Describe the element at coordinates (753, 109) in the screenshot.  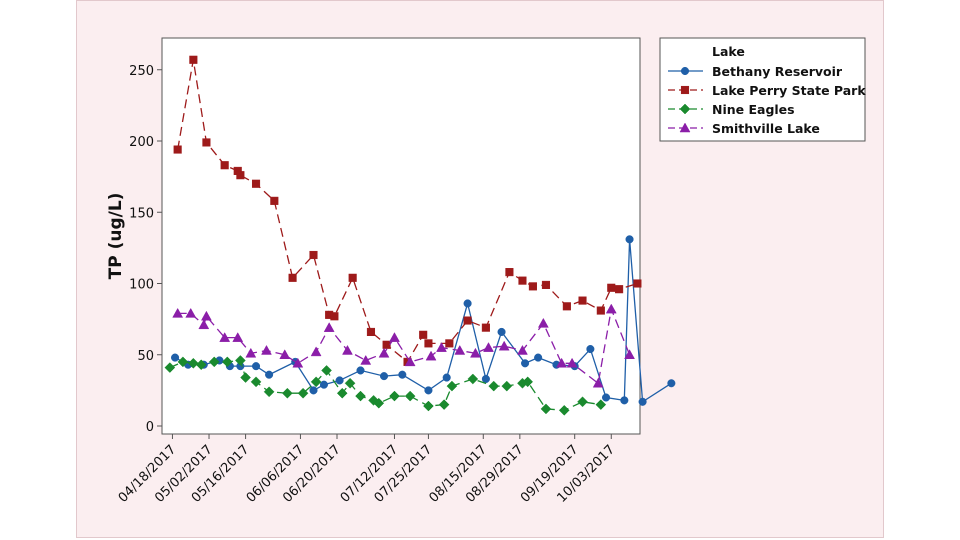
I see `legend-label: Nine Eagles` at that location.